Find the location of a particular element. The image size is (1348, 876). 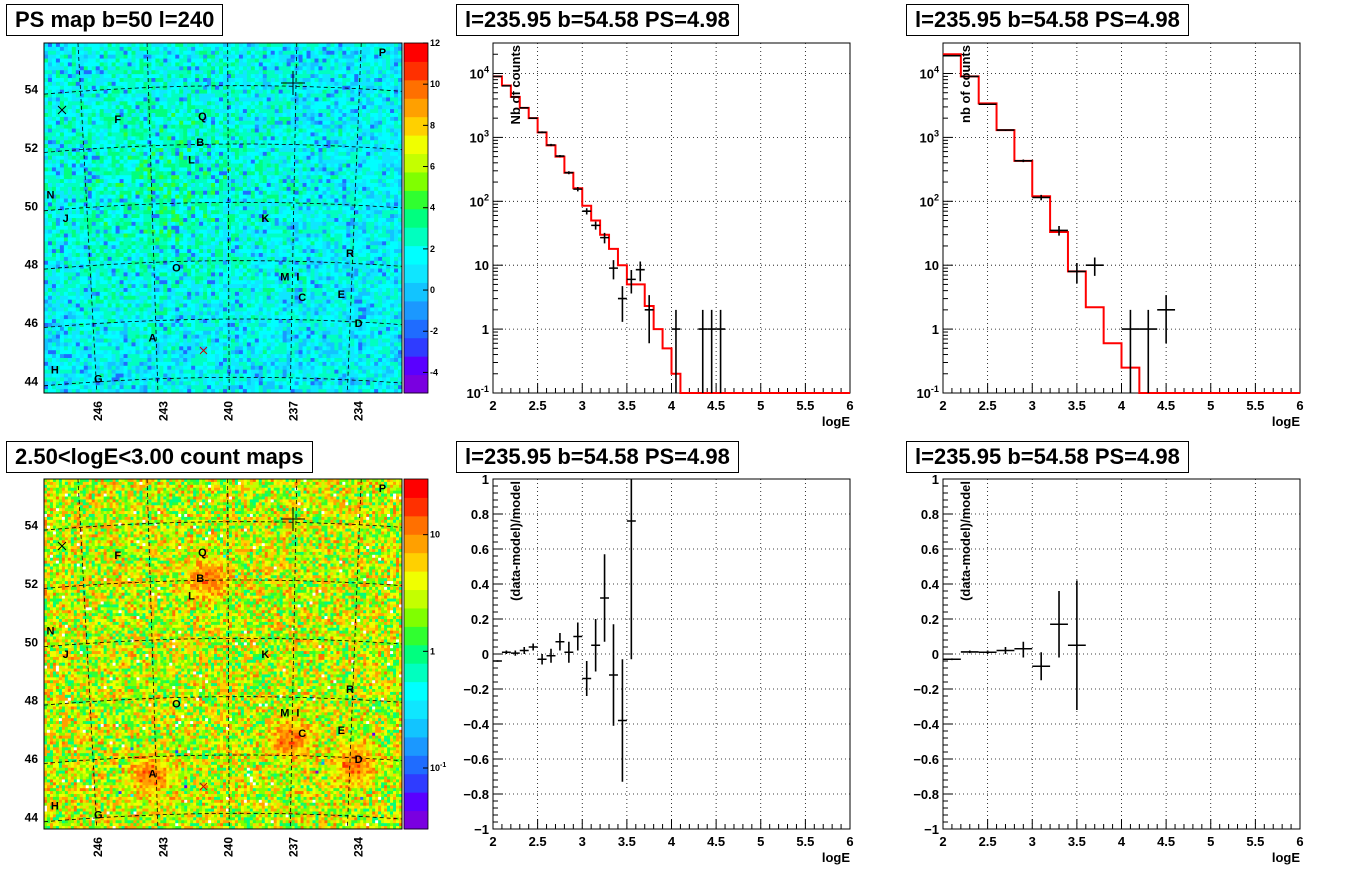

source-label: E is located at coordinates (341, 731).